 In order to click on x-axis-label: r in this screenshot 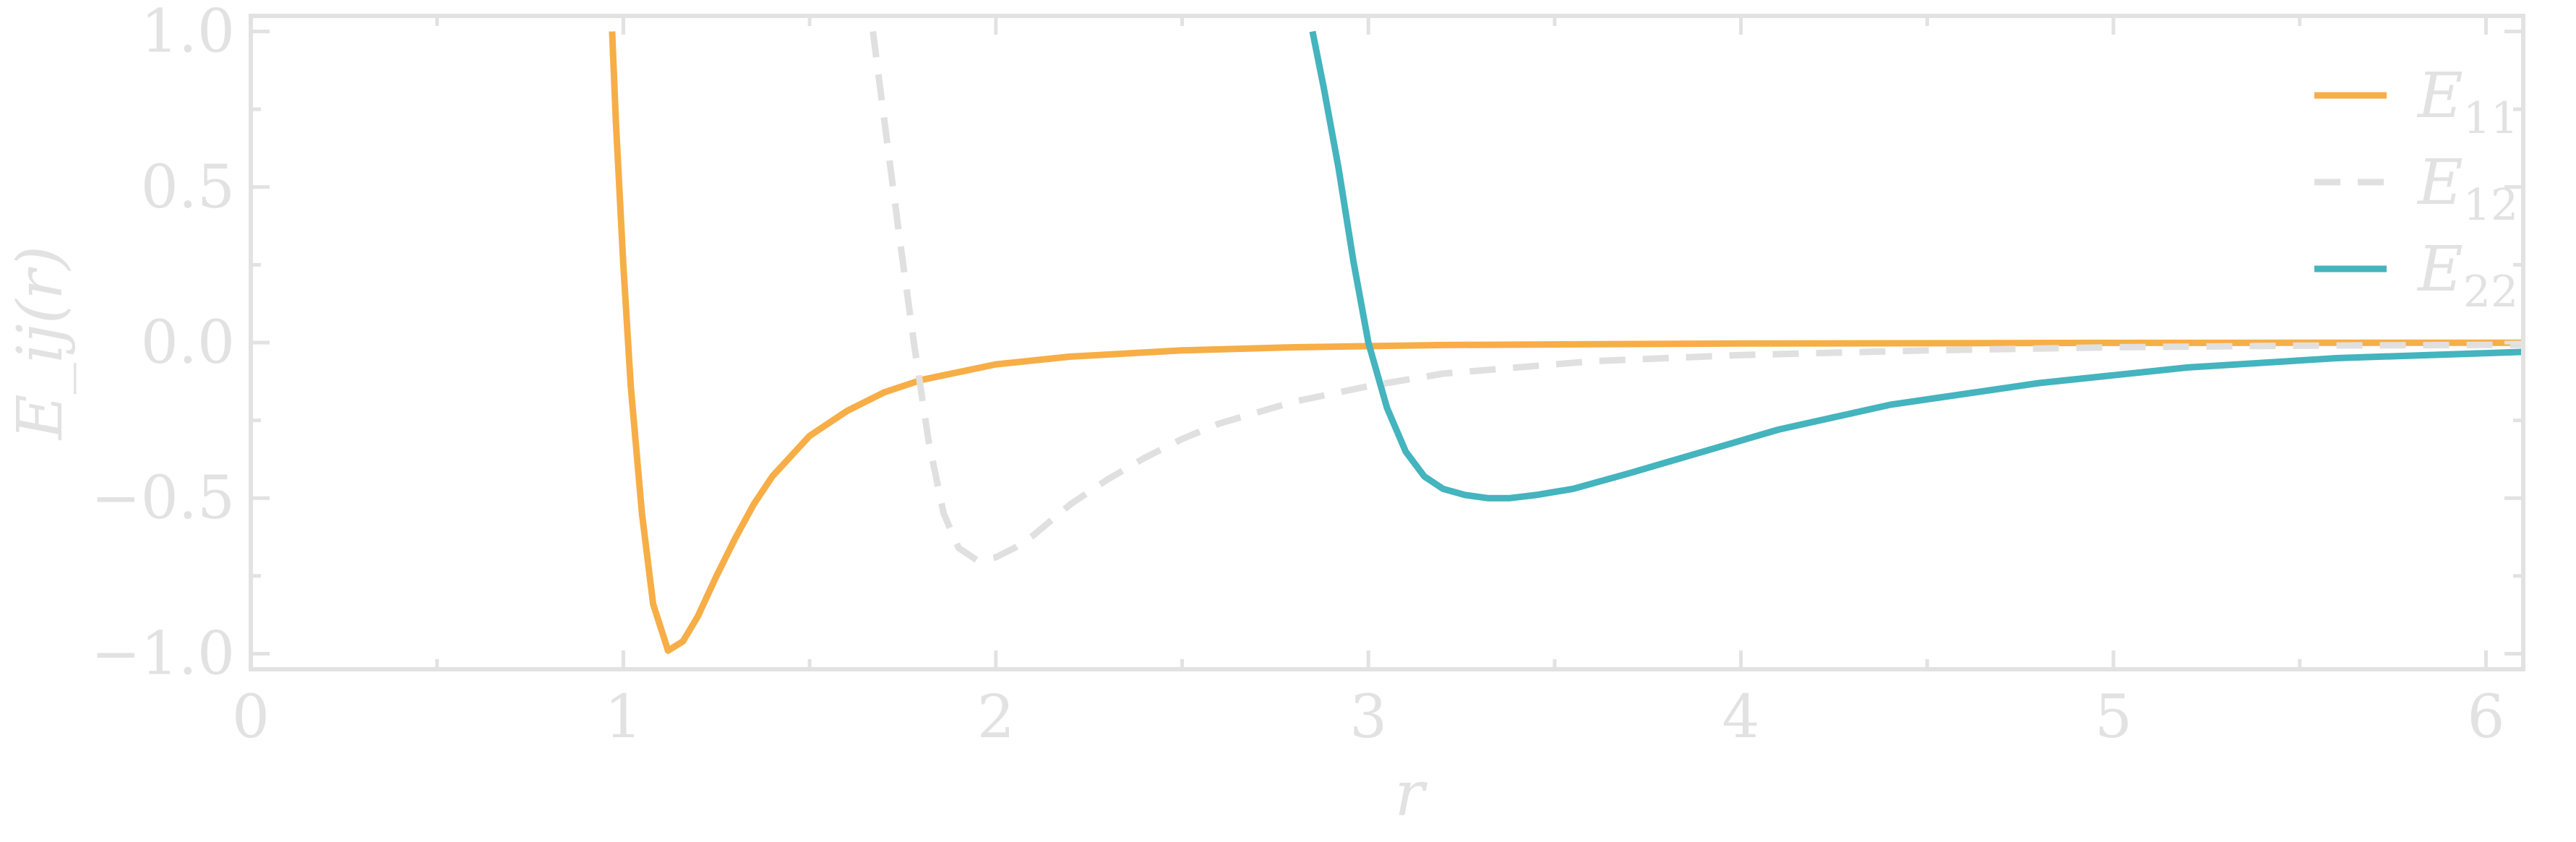, I will do `click(1411, 794)`.